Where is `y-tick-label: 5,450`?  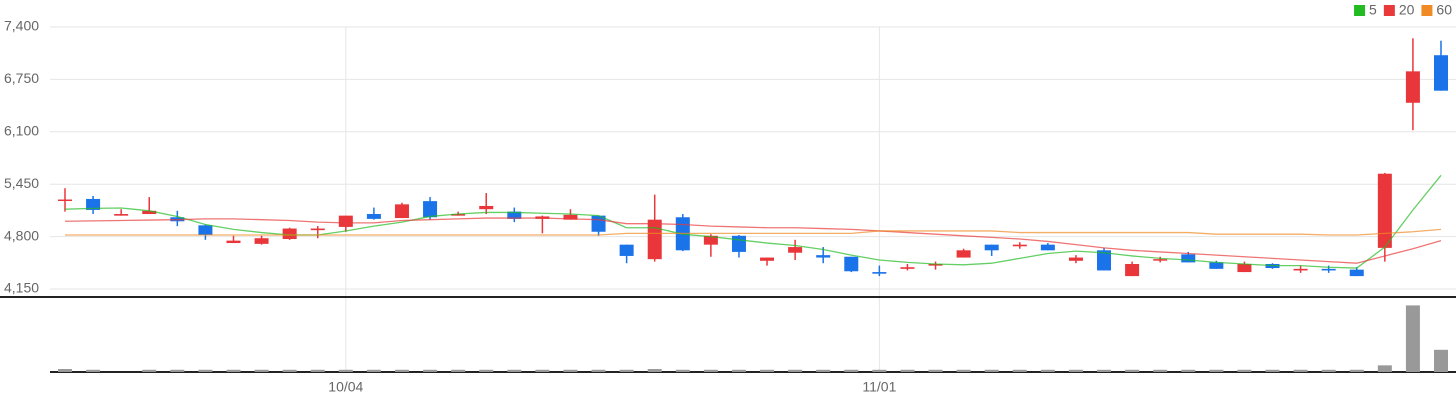 y-tick-label: 5,450 is located at coordinates (21, 183).